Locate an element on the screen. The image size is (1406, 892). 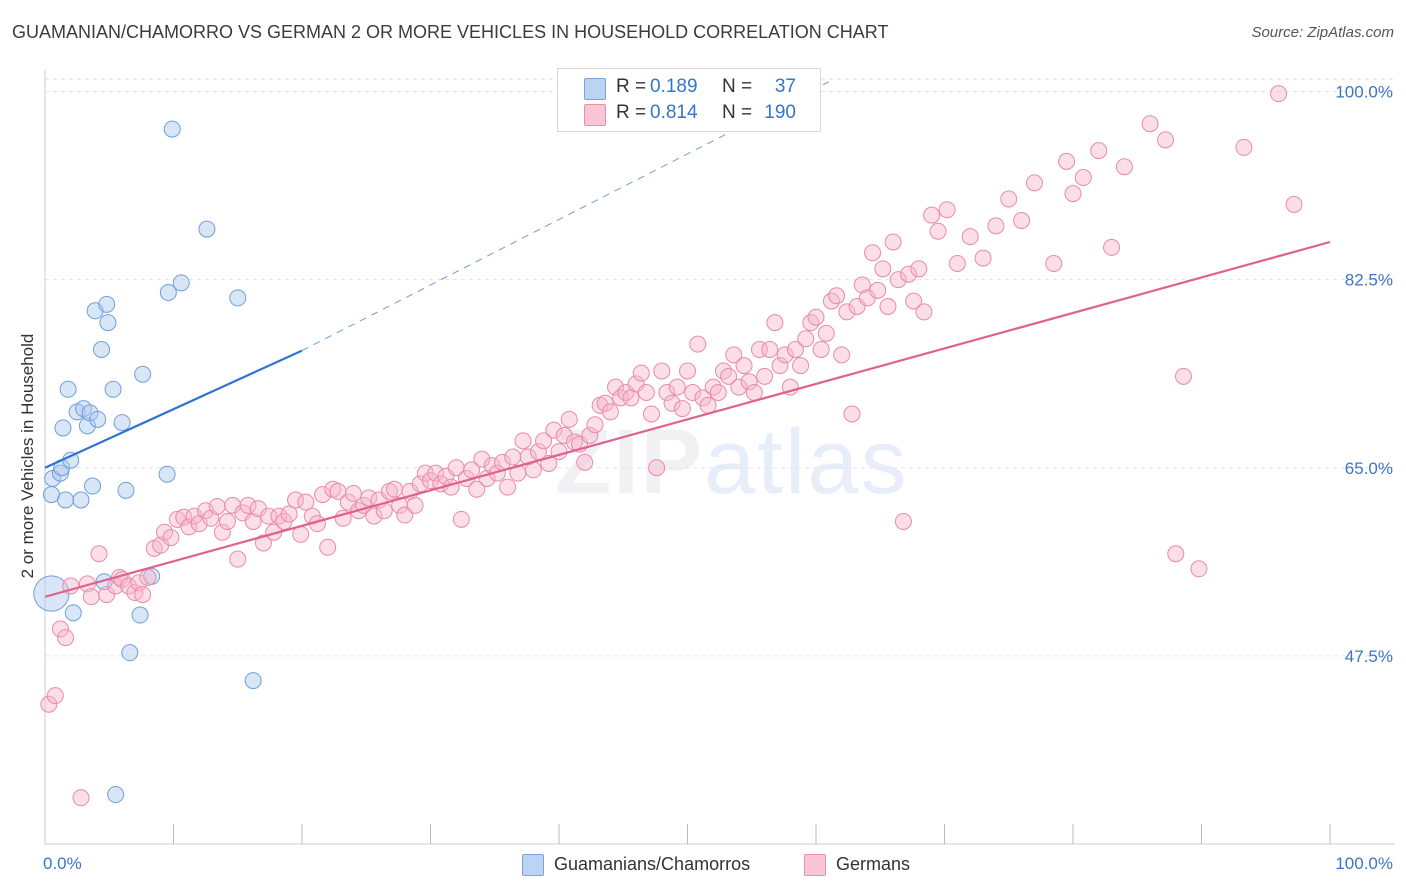
source-label: Source: ZipAtlas.com is located at coordinates (1322, 32).